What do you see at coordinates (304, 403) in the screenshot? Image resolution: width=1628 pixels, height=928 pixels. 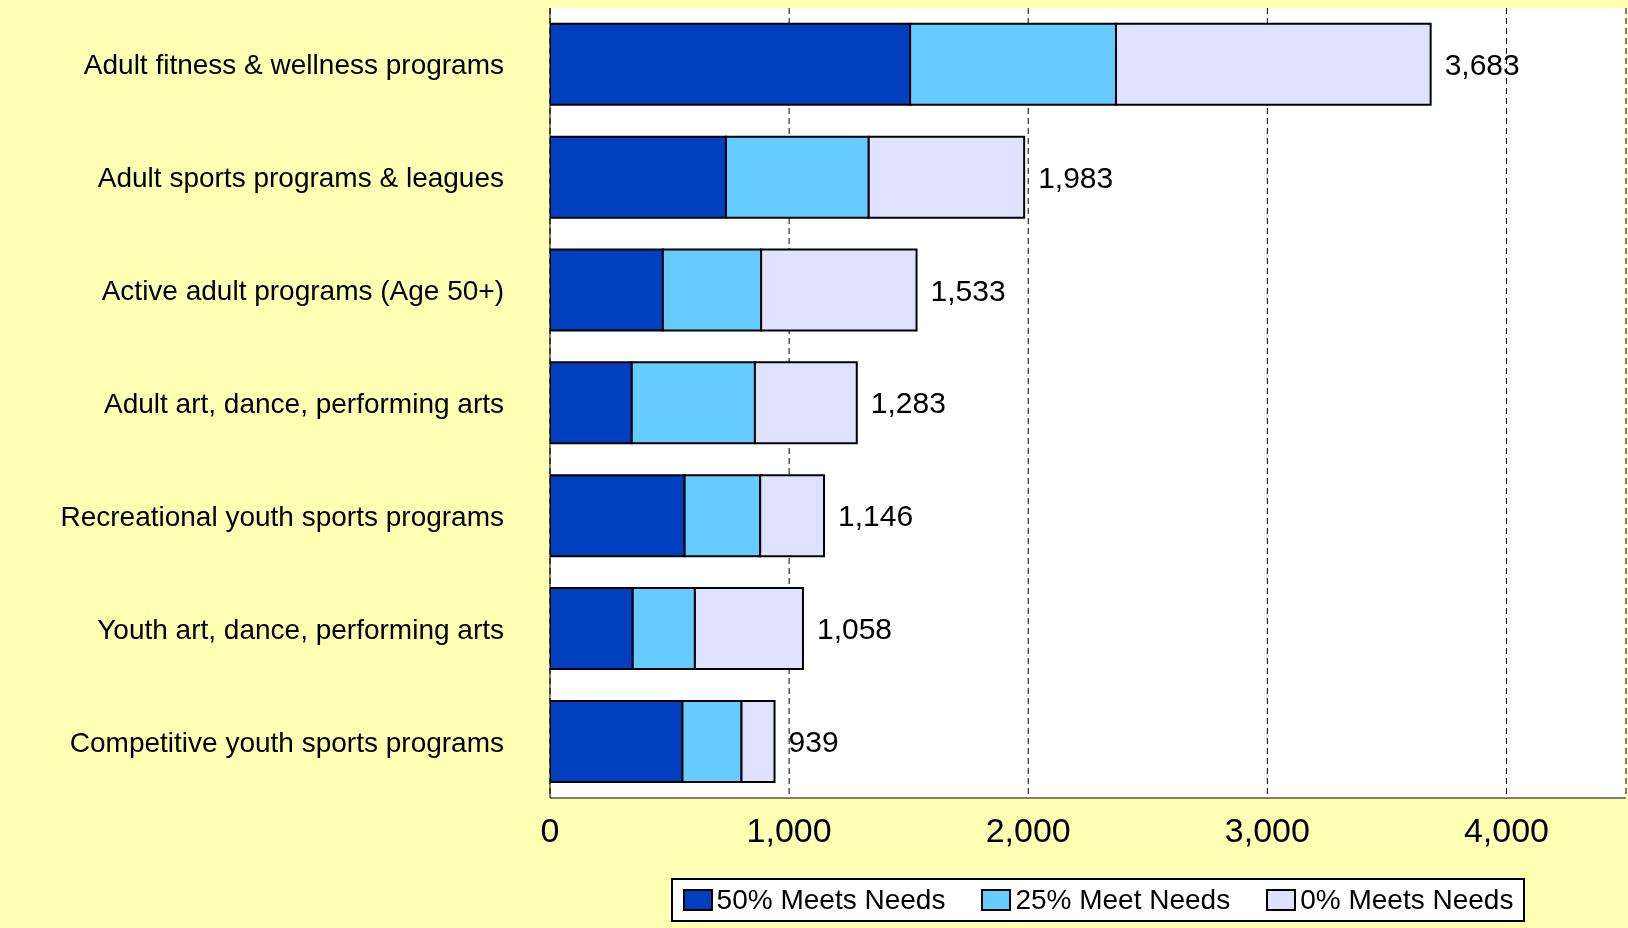 I see `y-tick-label: Adult art, dance, performing arts` at bounding box center [304, 403].